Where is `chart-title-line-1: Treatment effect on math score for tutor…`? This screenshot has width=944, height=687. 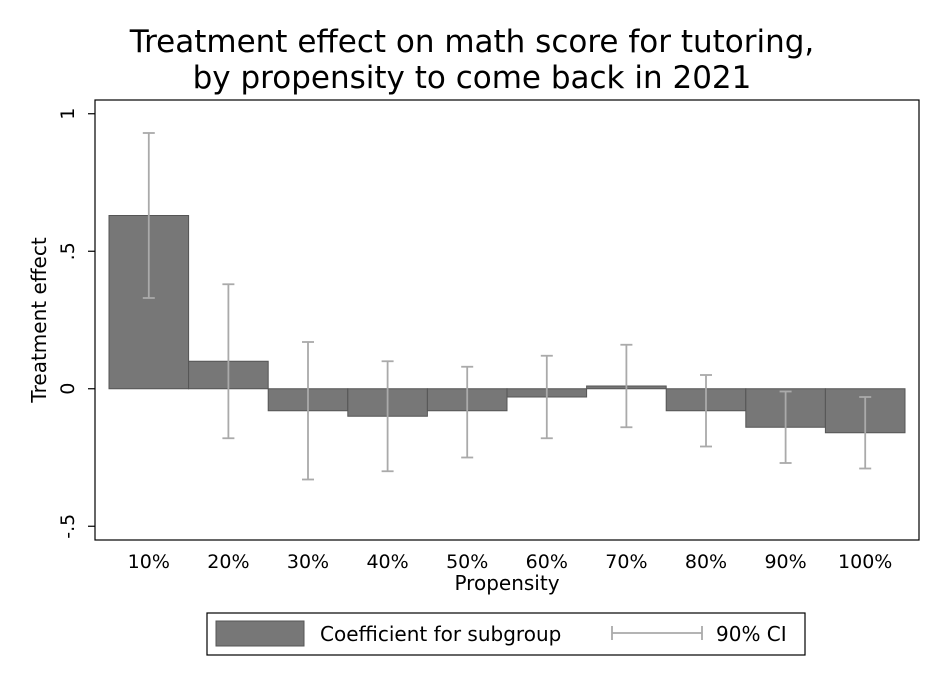 chart-title-line-1: Treatment effect on math score for tutor… is located at coordinates (472, 42).